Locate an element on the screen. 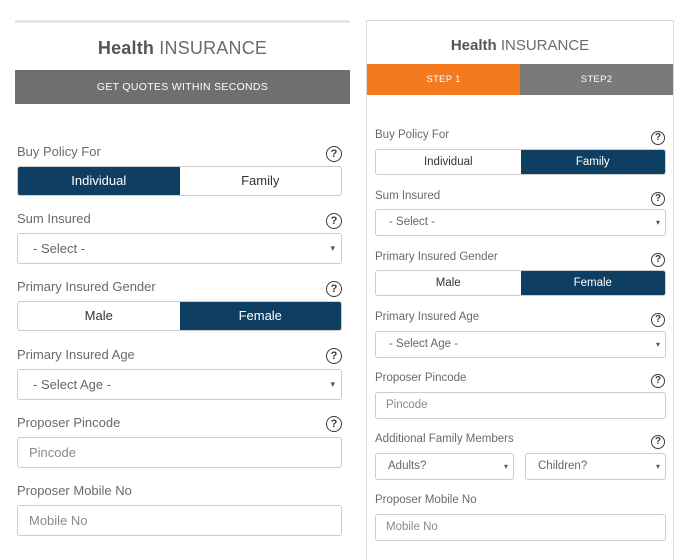 The image size is (700, 560). step-tabs: STEP 1 STEP2 is located at coordinates (520, 79).